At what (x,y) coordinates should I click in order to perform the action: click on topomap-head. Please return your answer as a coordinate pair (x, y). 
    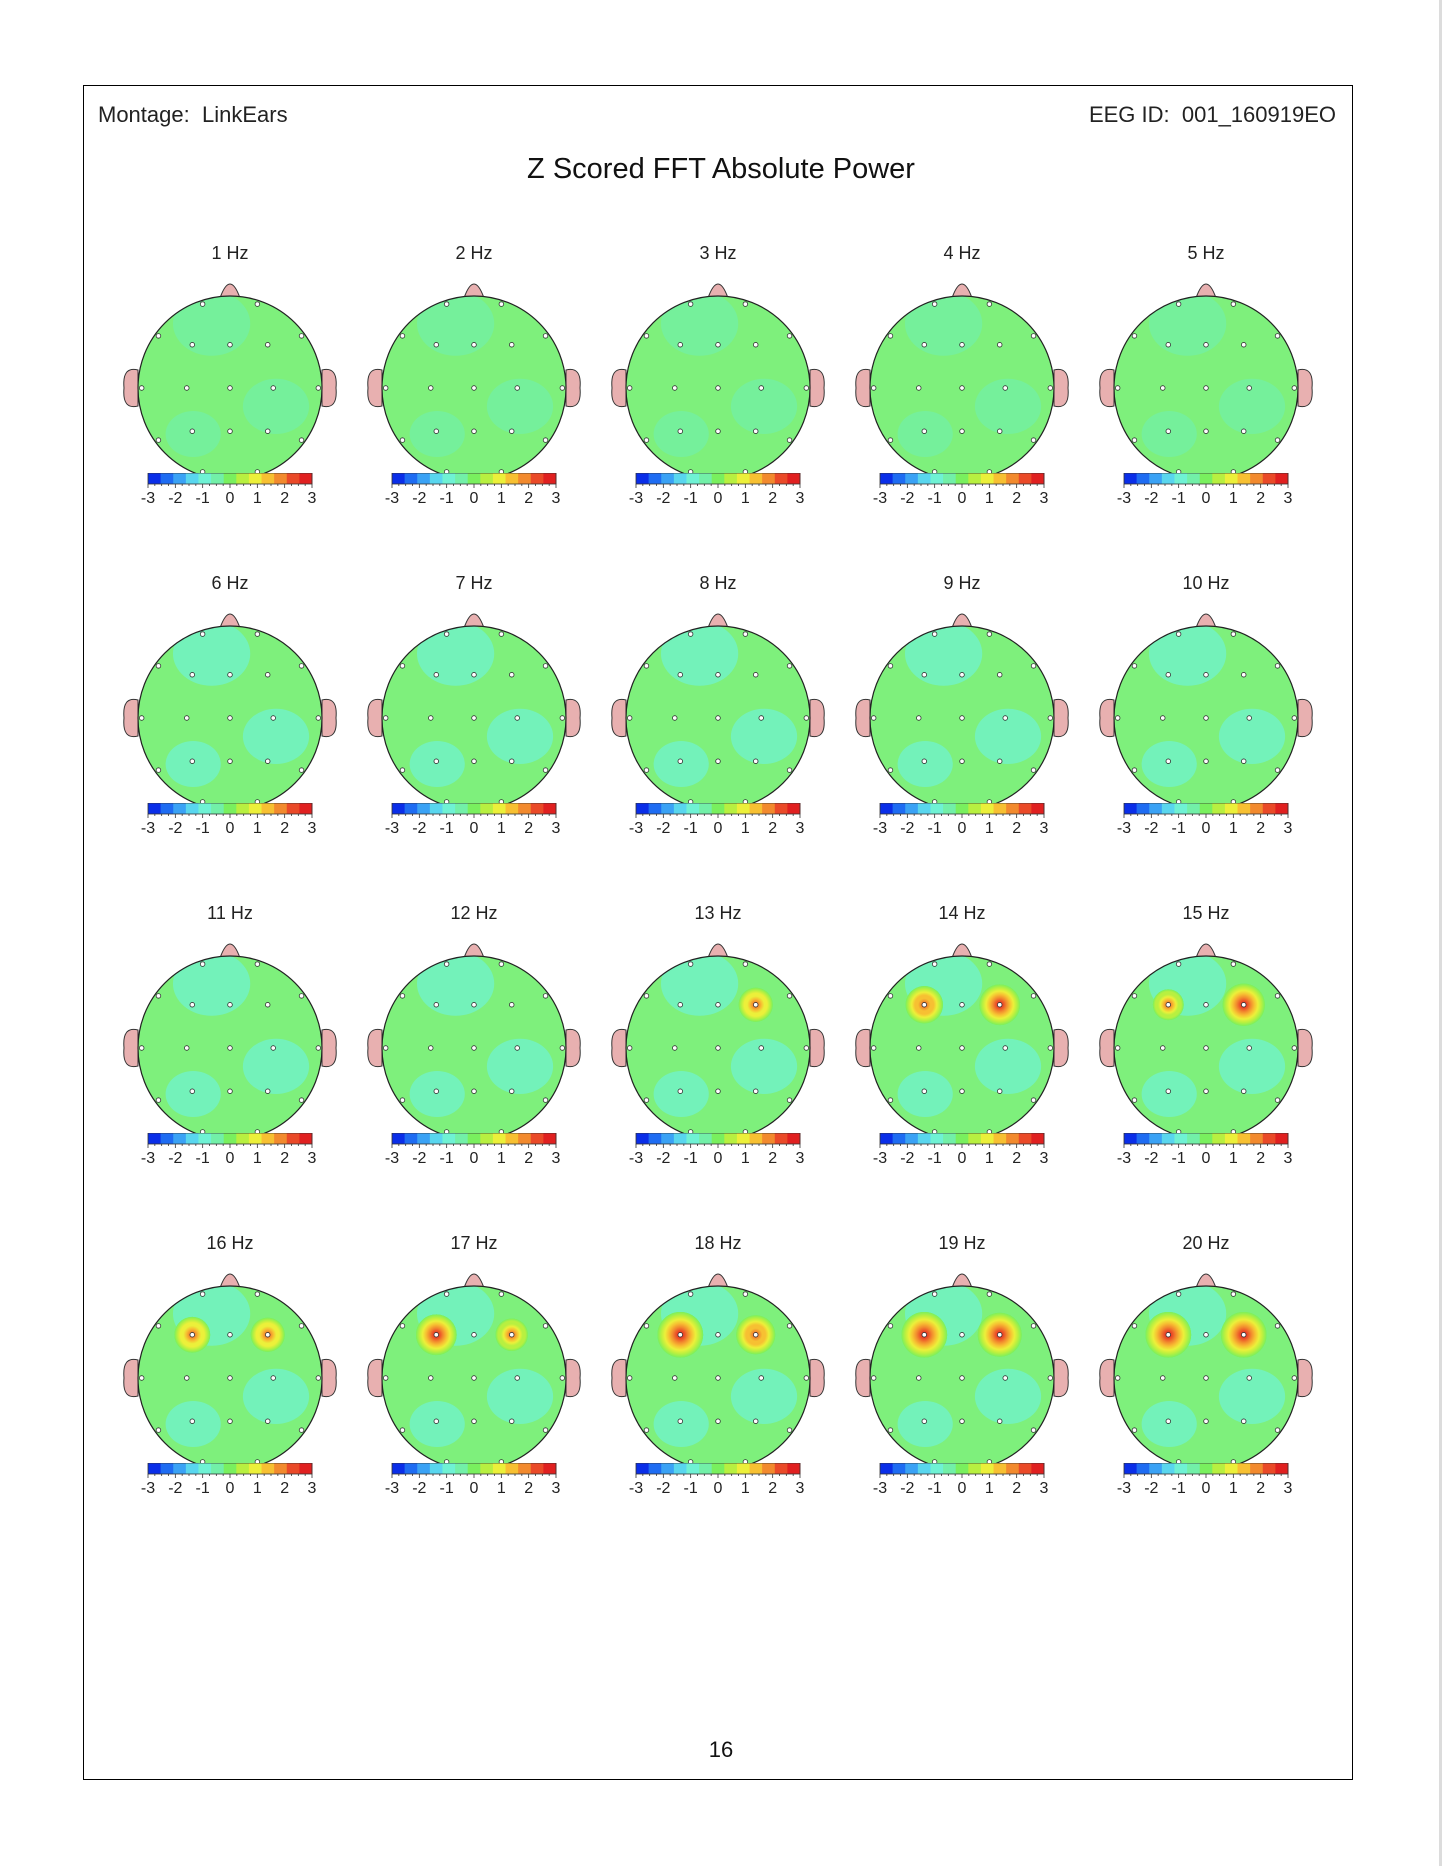
    Looking at the image, I should click on (1206, 1039).